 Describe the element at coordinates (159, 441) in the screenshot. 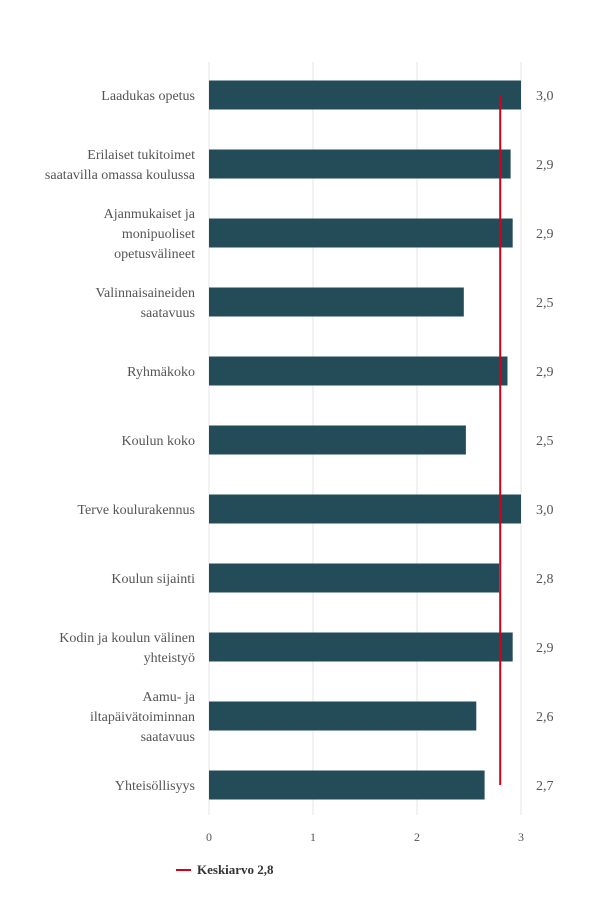

I see `category-label: Koulun koko` at that location.